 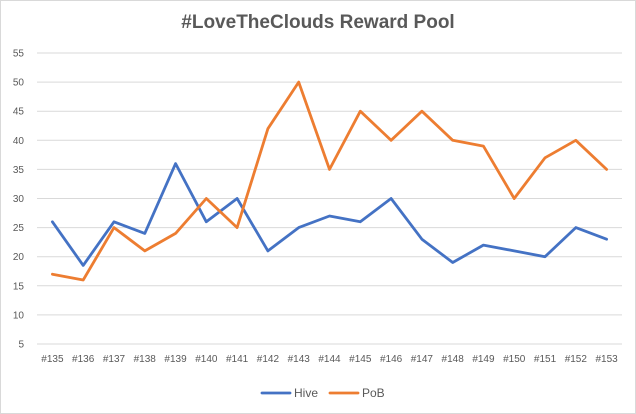 I want to click on x-tick-label: #146, so click(x=391, y=359).